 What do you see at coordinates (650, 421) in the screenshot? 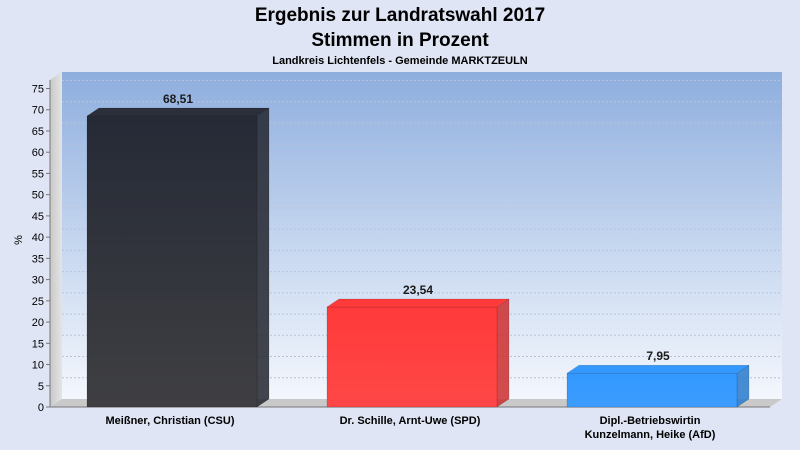
I see `category-label: Dipl.-Betriebswirtin` at bounding box center [650, 421].